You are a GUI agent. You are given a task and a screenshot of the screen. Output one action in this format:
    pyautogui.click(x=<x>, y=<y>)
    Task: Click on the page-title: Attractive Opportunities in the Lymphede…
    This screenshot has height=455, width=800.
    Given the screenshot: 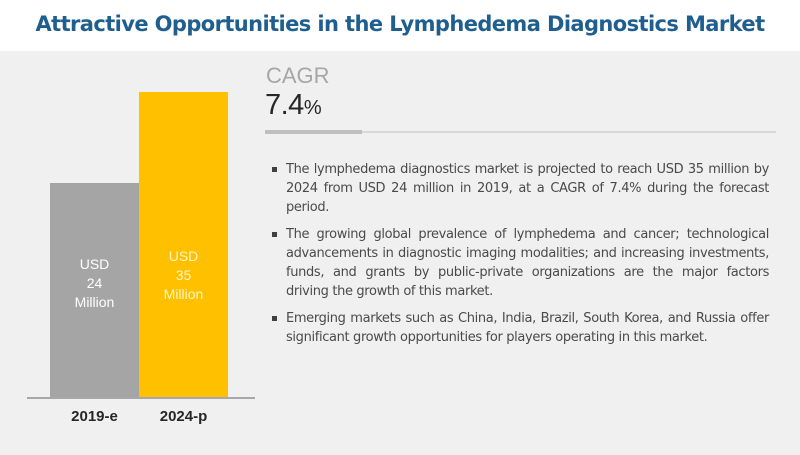 What is the action you would take?
    pyautogui.click(x=400, y=24)
    